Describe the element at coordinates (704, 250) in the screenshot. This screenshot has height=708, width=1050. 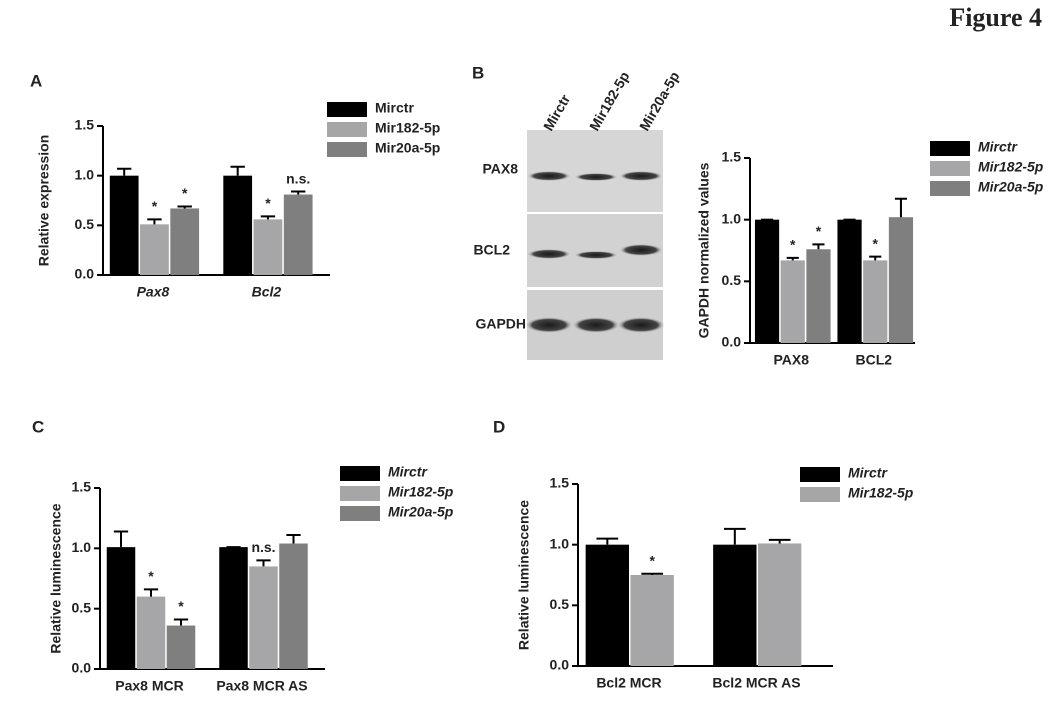
I see `y-axis-label: GAPDH normalized values` at that location.